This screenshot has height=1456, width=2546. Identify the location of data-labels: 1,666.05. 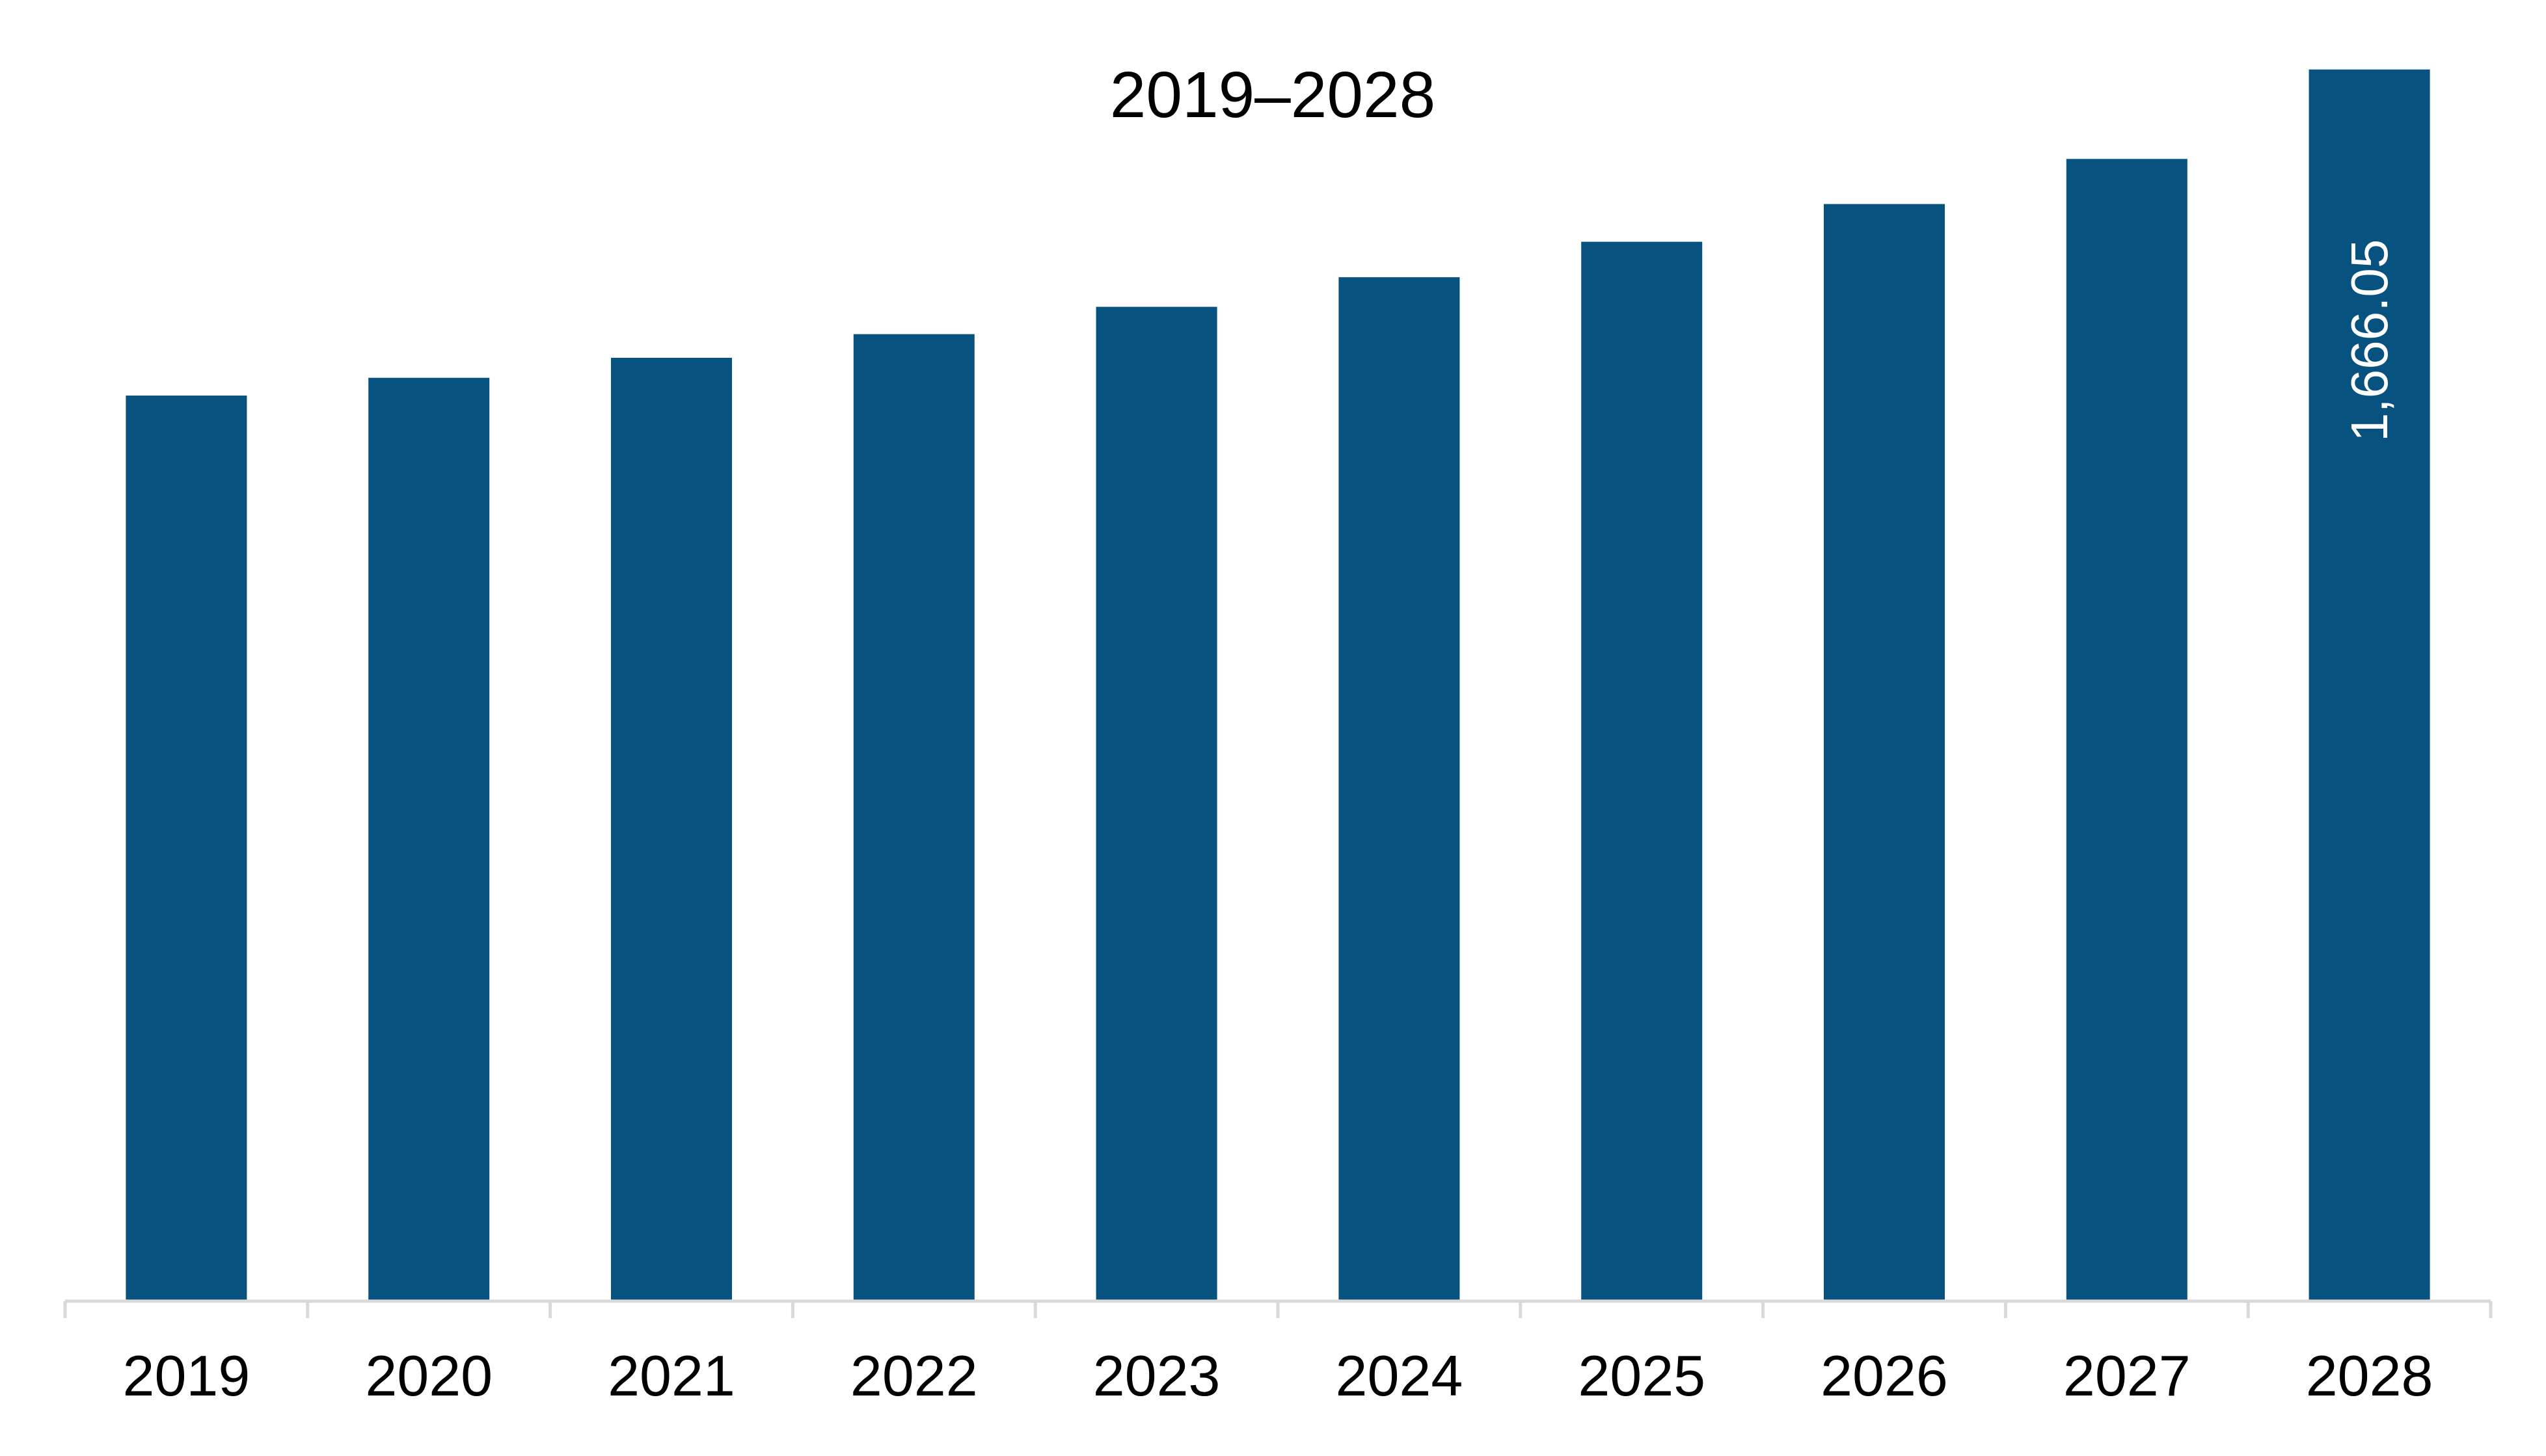
(2369, 340).